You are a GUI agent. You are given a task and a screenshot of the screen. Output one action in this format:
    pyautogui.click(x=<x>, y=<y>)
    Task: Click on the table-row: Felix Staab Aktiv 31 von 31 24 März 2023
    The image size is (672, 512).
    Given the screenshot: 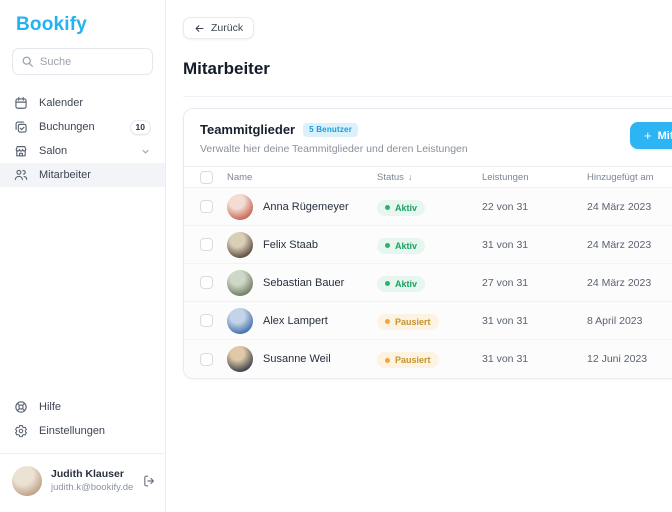 What is the action you would take?
    pyautogui.click(x=428, y=245)
    